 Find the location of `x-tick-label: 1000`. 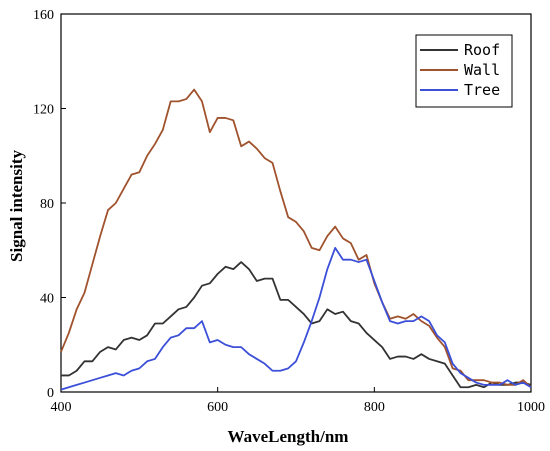

x-tick-label: 1000 is located at coordinates (531, 407).